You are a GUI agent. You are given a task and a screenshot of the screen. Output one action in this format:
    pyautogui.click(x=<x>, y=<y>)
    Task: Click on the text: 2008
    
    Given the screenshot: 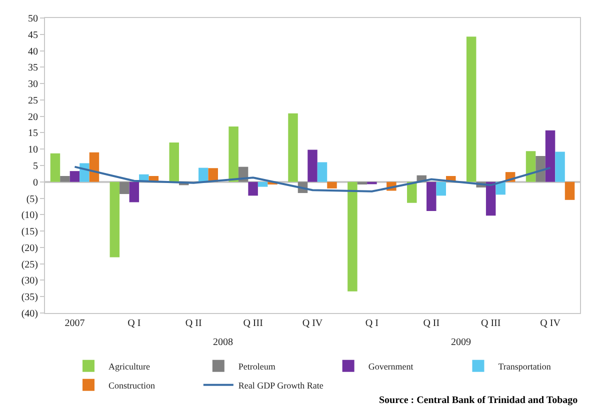 What is the action you would take?
    pyautogui.click(x=223, y=342)
    